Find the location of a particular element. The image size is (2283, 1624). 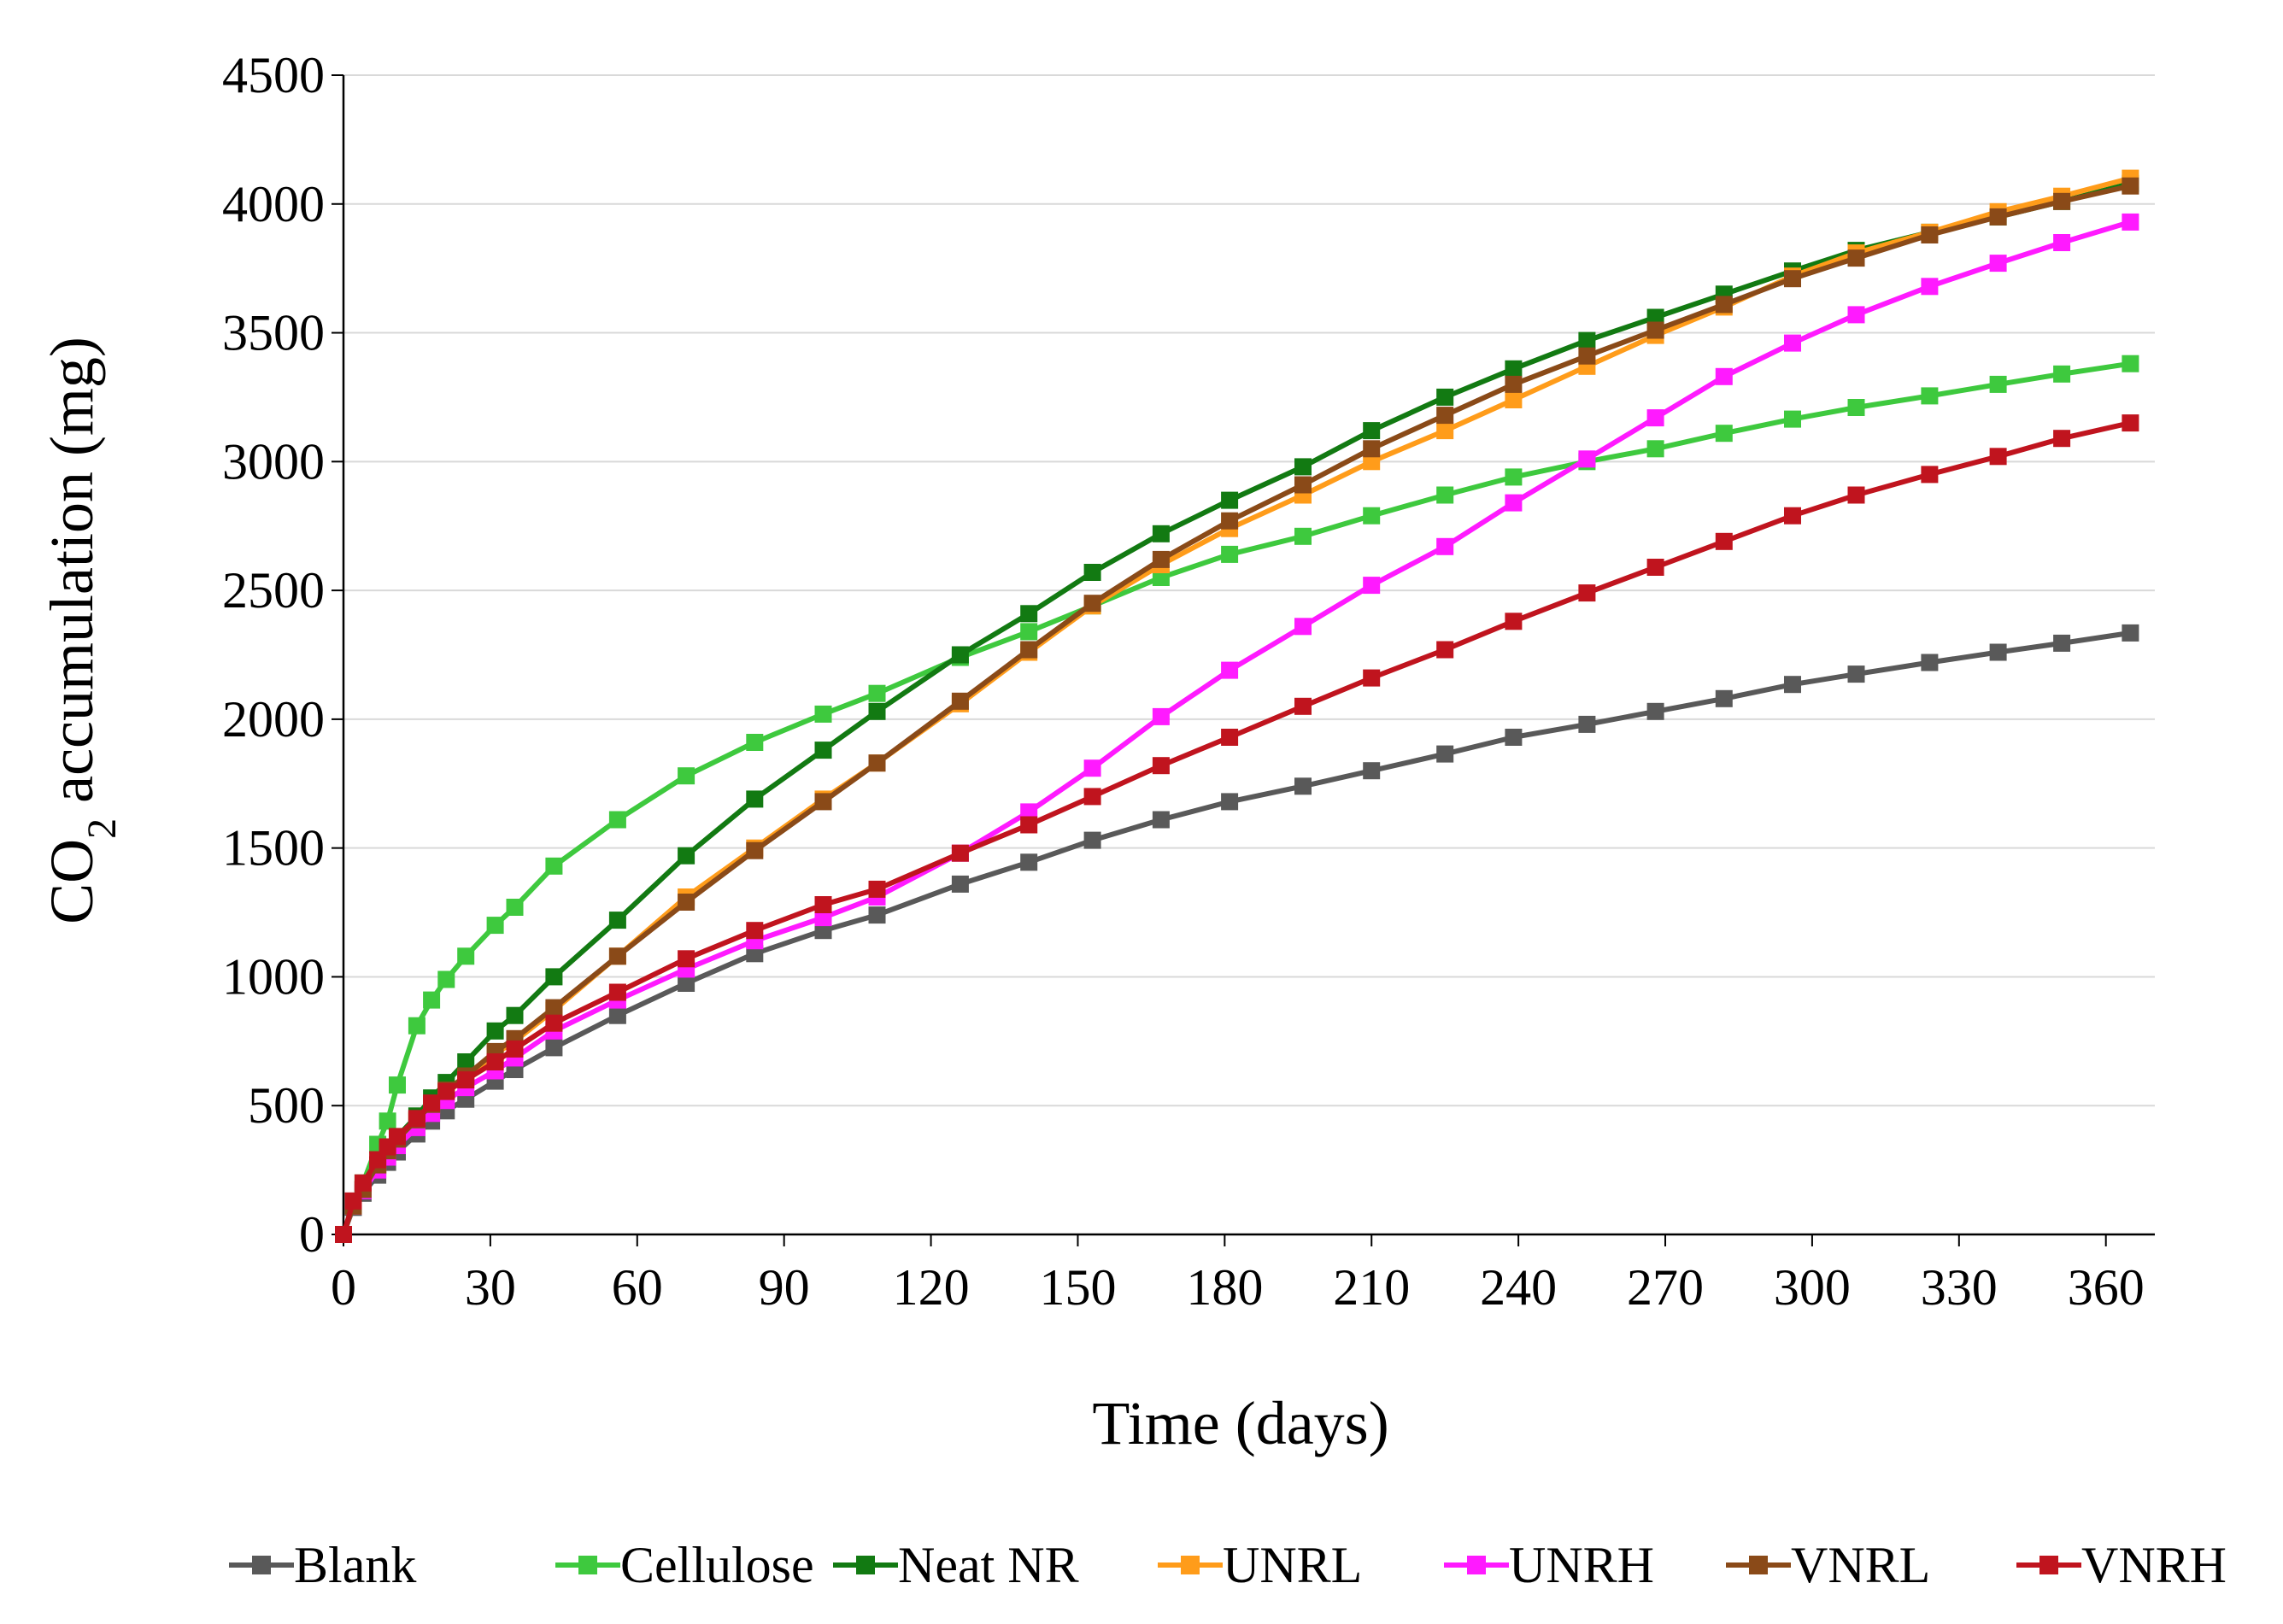

legend-entry: VNRL is located at coordinates (1828, 1565).